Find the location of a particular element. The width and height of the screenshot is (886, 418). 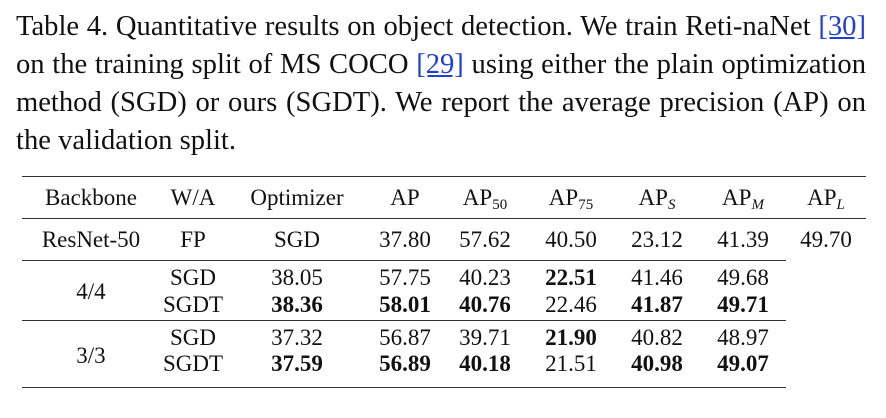

header-ap75-sub: 75 is located at coordinates (586, 204).